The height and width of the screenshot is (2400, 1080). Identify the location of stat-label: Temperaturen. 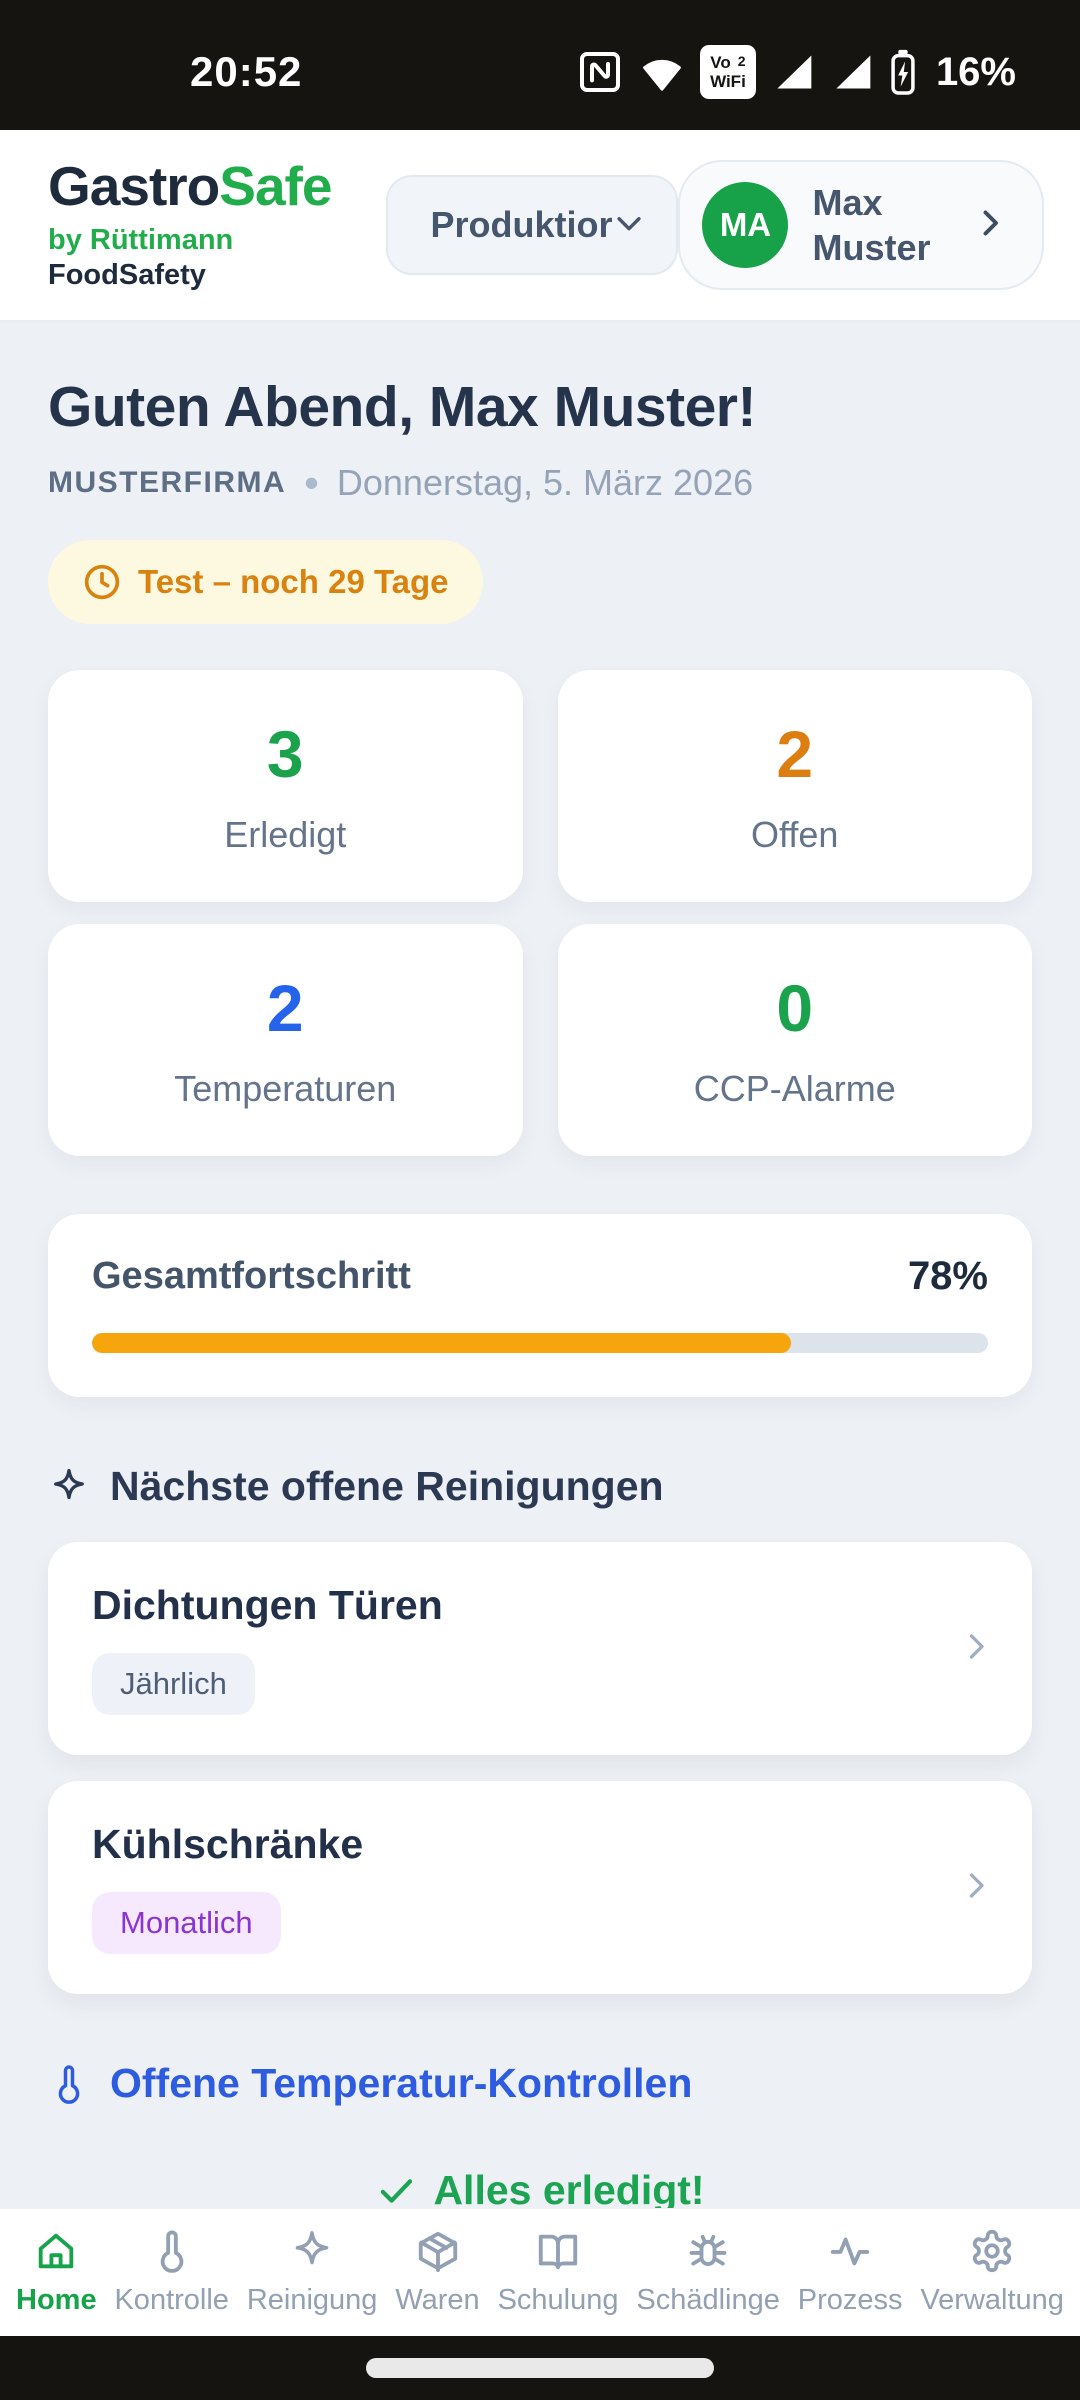
(285, 1088).